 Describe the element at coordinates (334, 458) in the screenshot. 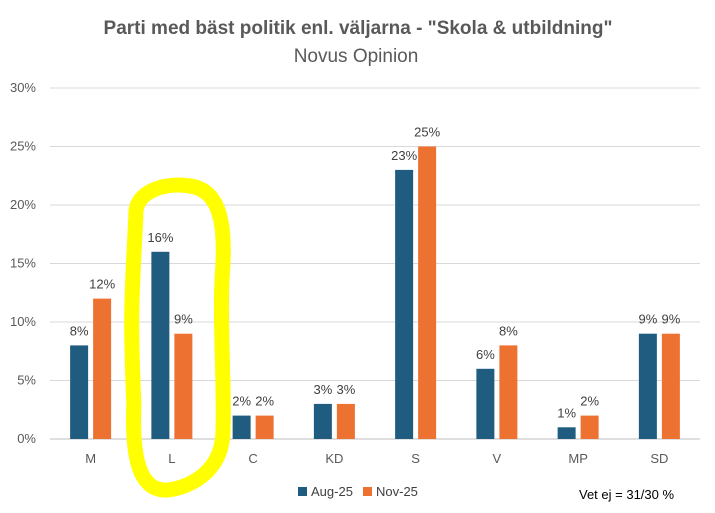

I see `x-tick-label: KD` at that location.